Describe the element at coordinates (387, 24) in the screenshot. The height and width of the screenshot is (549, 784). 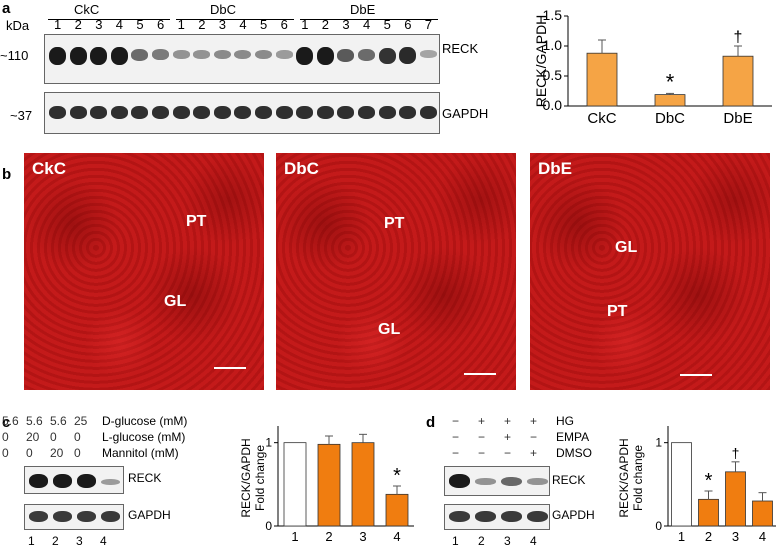
I see `lane-number: 5` at that location.